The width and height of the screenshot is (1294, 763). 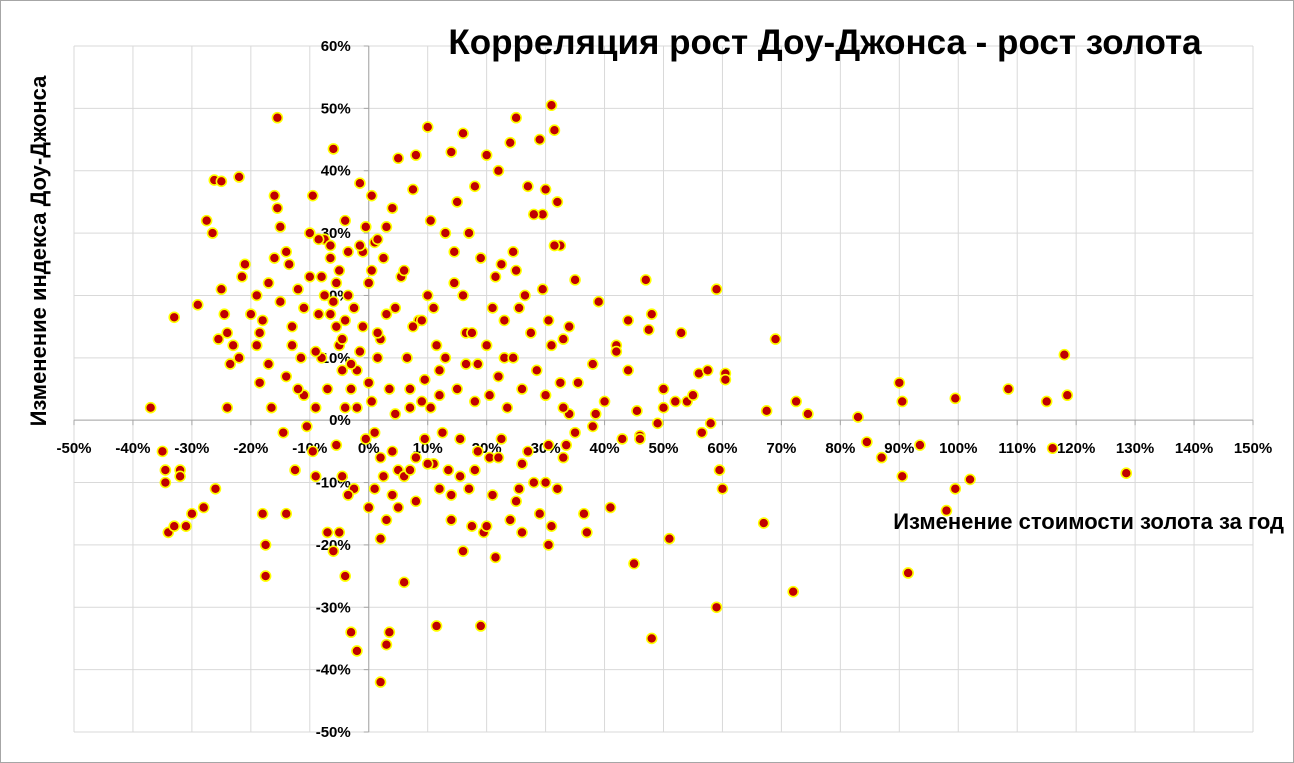 What do you see at coordinates (250, 448) in the screenshot?
I see `x-tick-label: -20%` at bounding box center [250, 448].